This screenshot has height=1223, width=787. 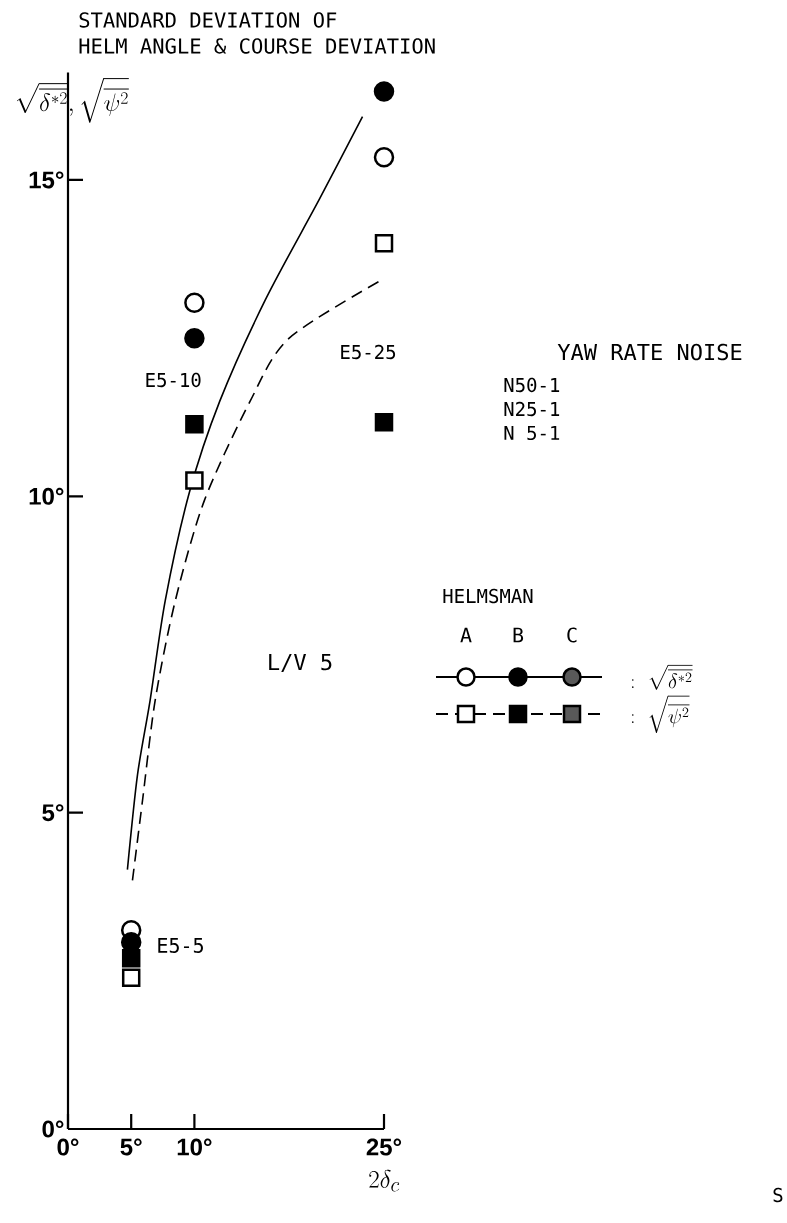 I want to click on text: YAW RATE NOISE, so click(x=649, y=352).